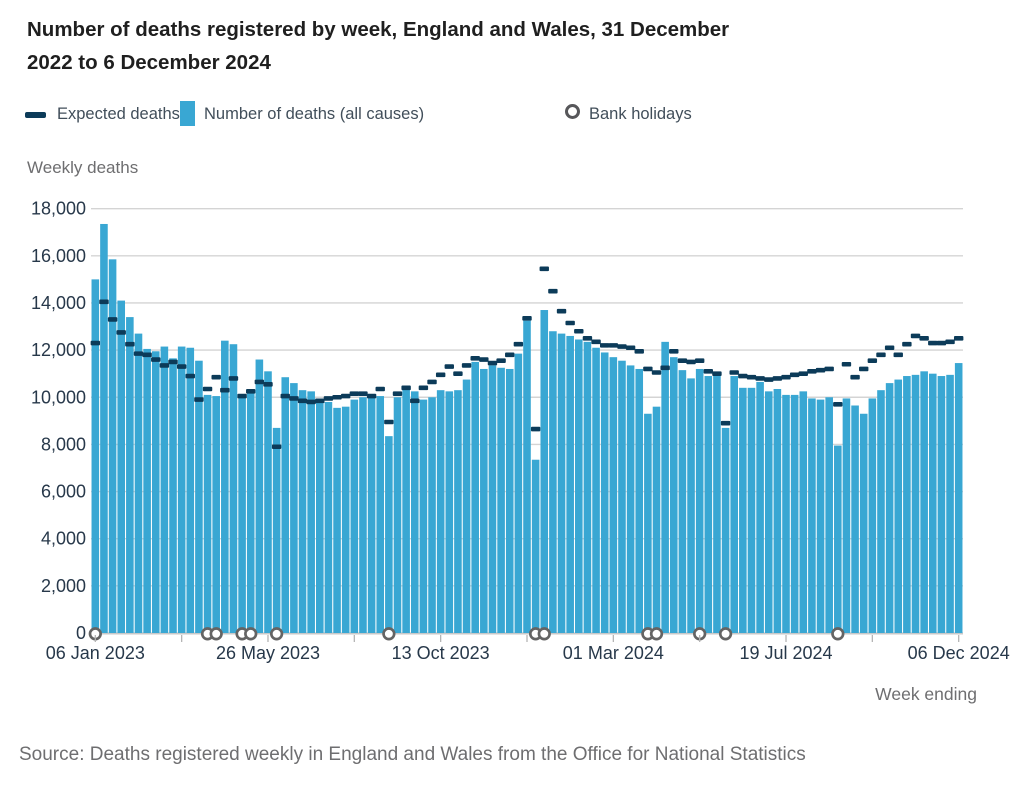  What do you see at coordinates (285, 505) in the screenshot?
I see `bar: 09 Jun 2023: 10850` at bounding box center [285, 505].